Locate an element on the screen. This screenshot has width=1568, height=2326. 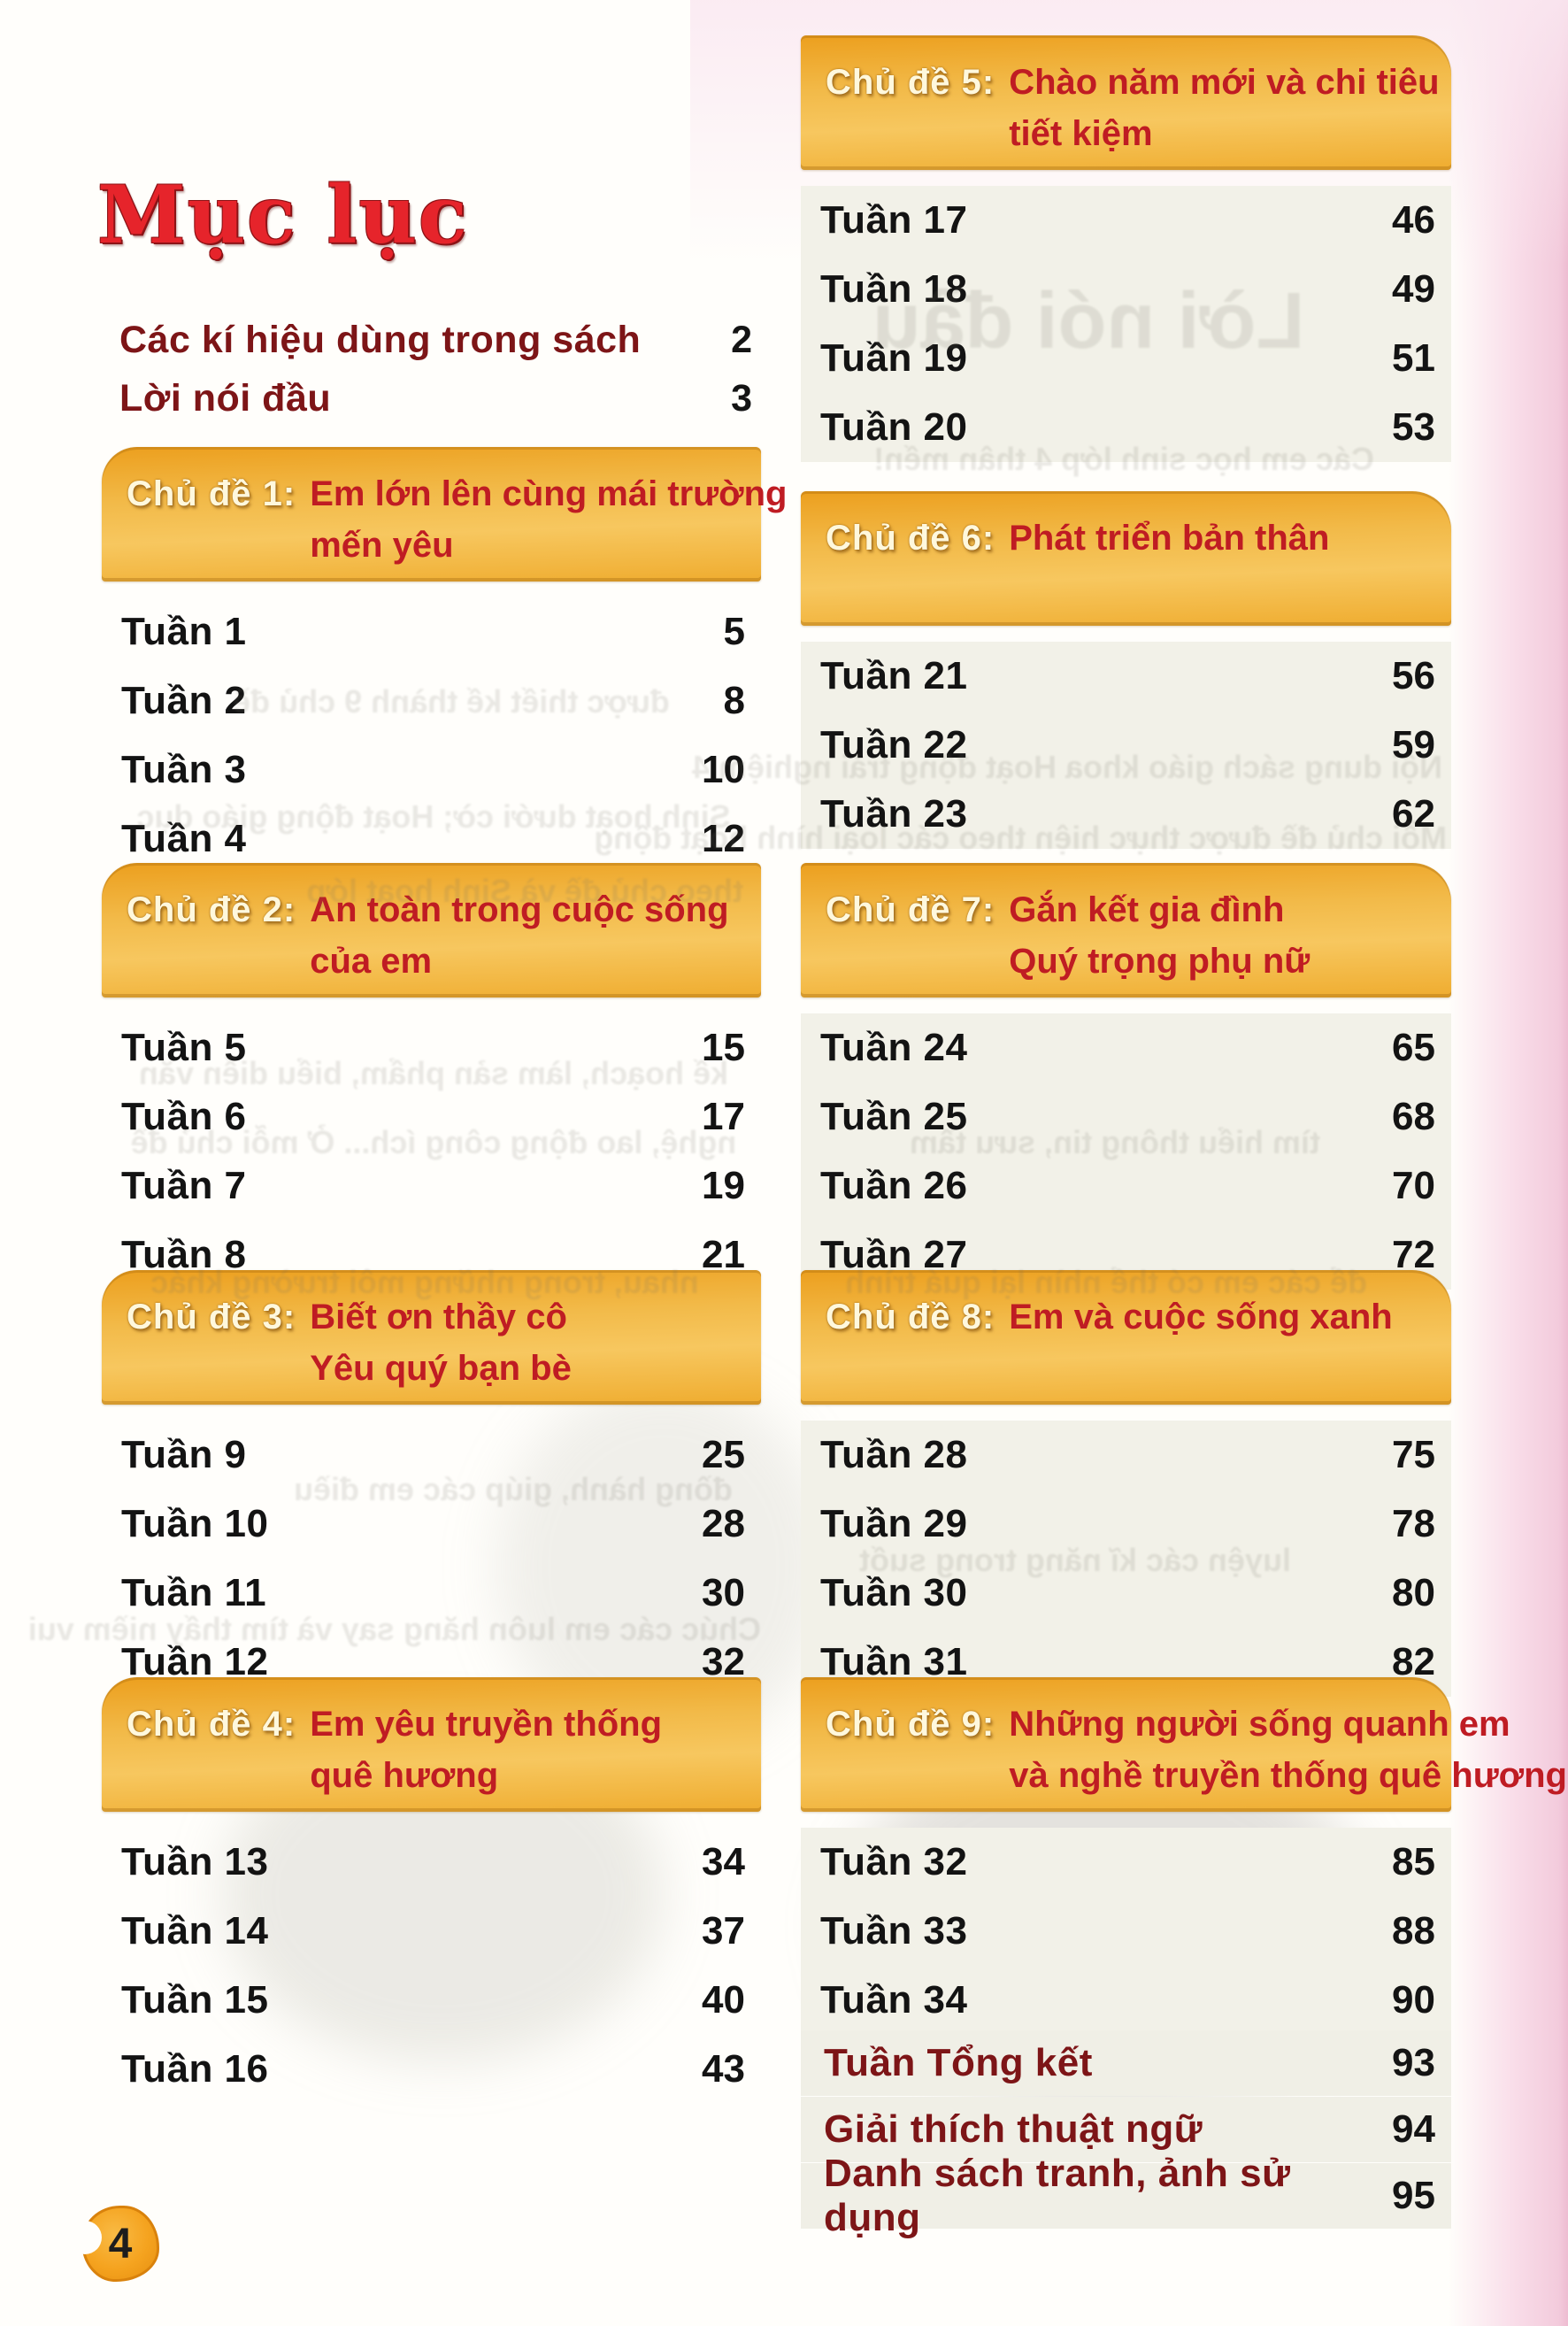
toc-row: Tuần 3 10 is located at coordinates (431, 770).